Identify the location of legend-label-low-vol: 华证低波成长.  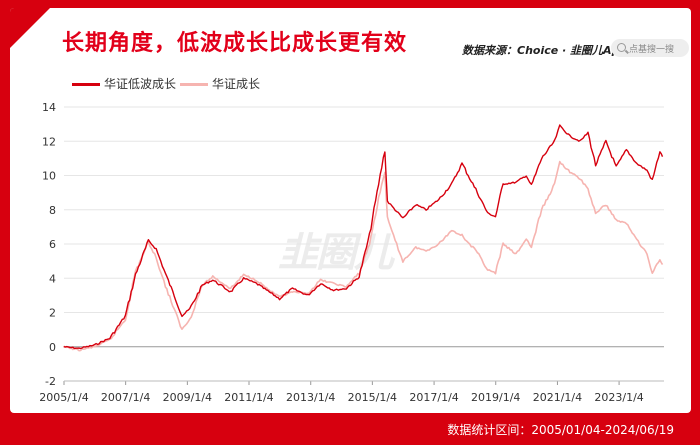
(140, 84).